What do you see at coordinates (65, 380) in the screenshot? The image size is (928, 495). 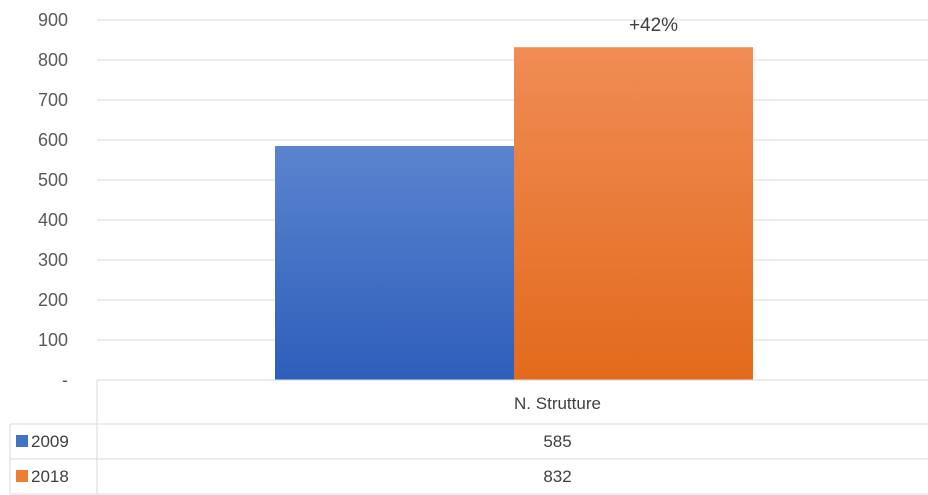 I see `y-tick-label: -` at bounding box center [65, 380].